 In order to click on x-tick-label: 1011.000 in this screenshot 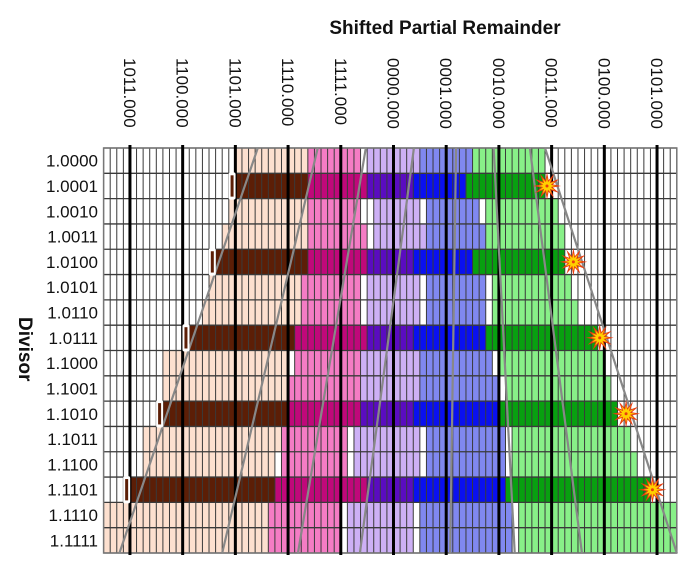, I will do `click(129, 93)`.